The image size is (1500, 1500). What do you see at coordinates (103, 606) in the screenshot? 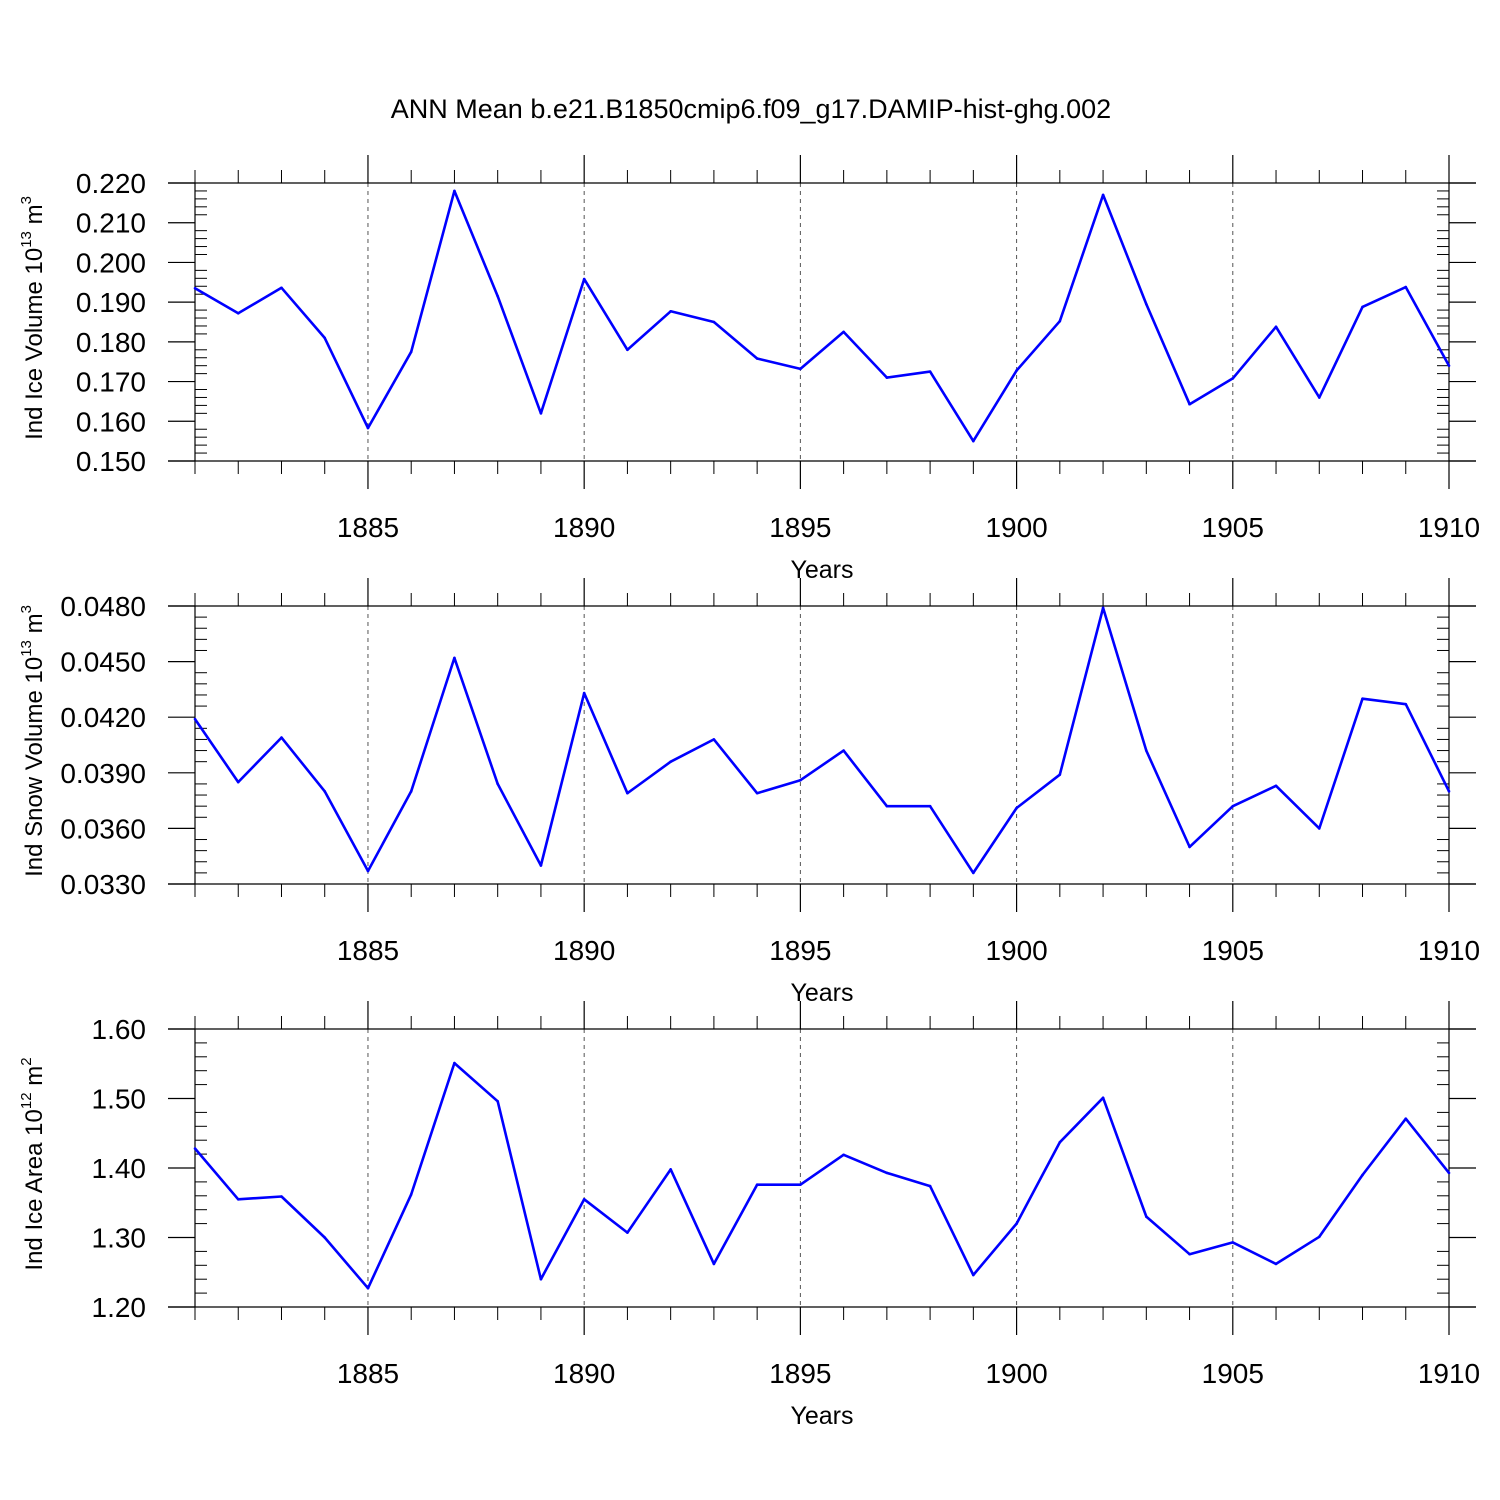
I see `y-tick-label: 0.0480` at bounding box center [103, 606].